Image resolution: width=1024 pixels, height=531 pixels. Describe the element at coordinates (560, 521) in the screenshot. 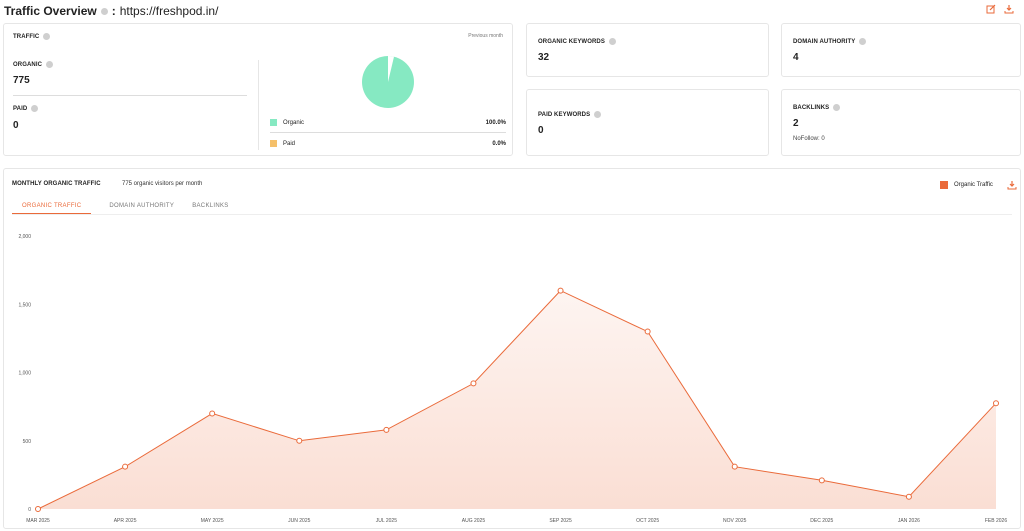

I see `x-tick-label: SEP 2025` at that location.